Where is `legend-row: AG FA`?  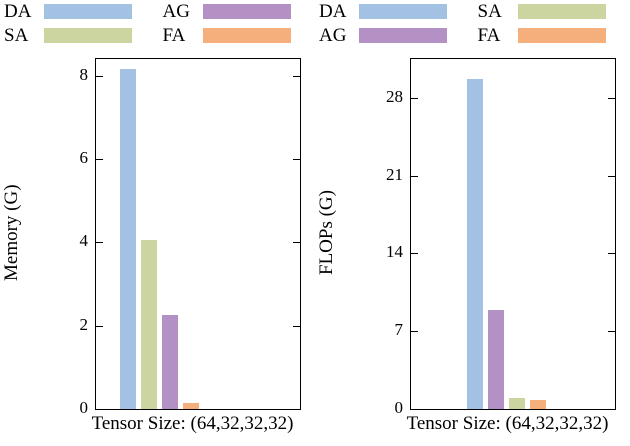 legend-row: AG FA is located at coordinates (469, 35).